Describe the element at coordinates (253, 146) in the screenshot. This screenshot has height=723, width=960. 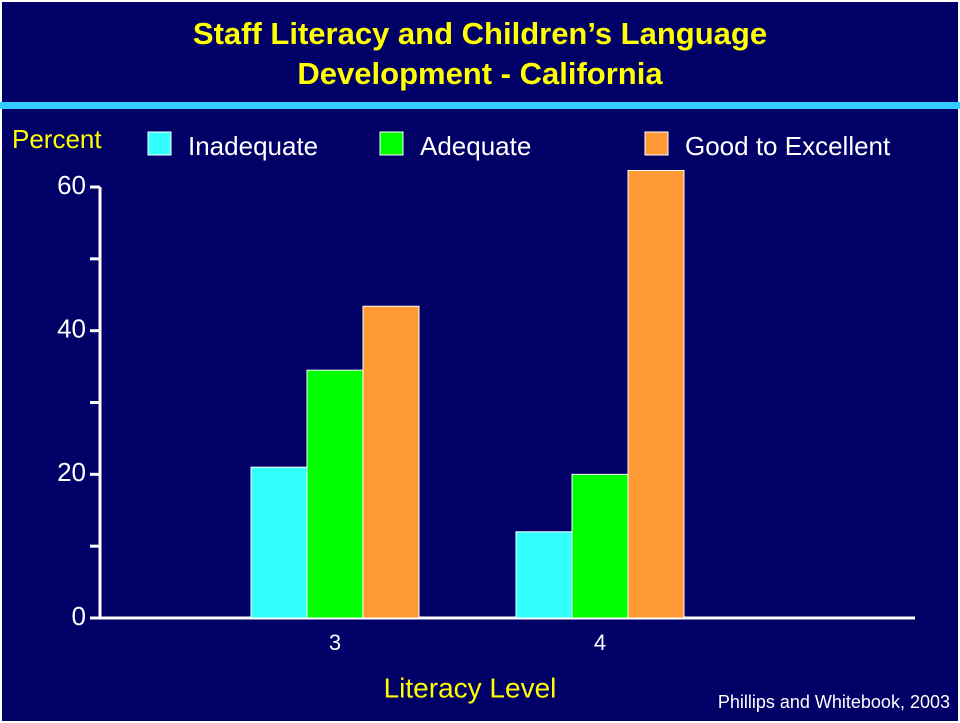
I see `legend-label: Inadequate` at that location.